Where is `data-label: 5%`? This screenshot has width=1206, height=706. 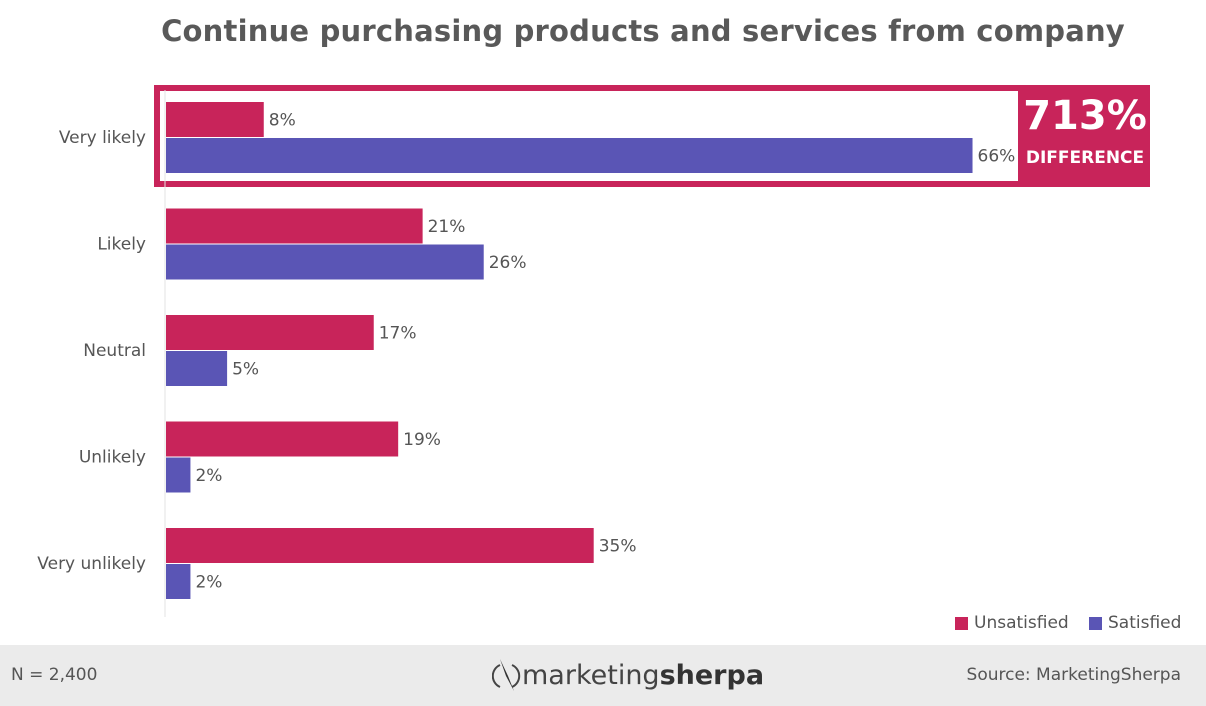
data-label: 5% is located at coordinates (245, 370).